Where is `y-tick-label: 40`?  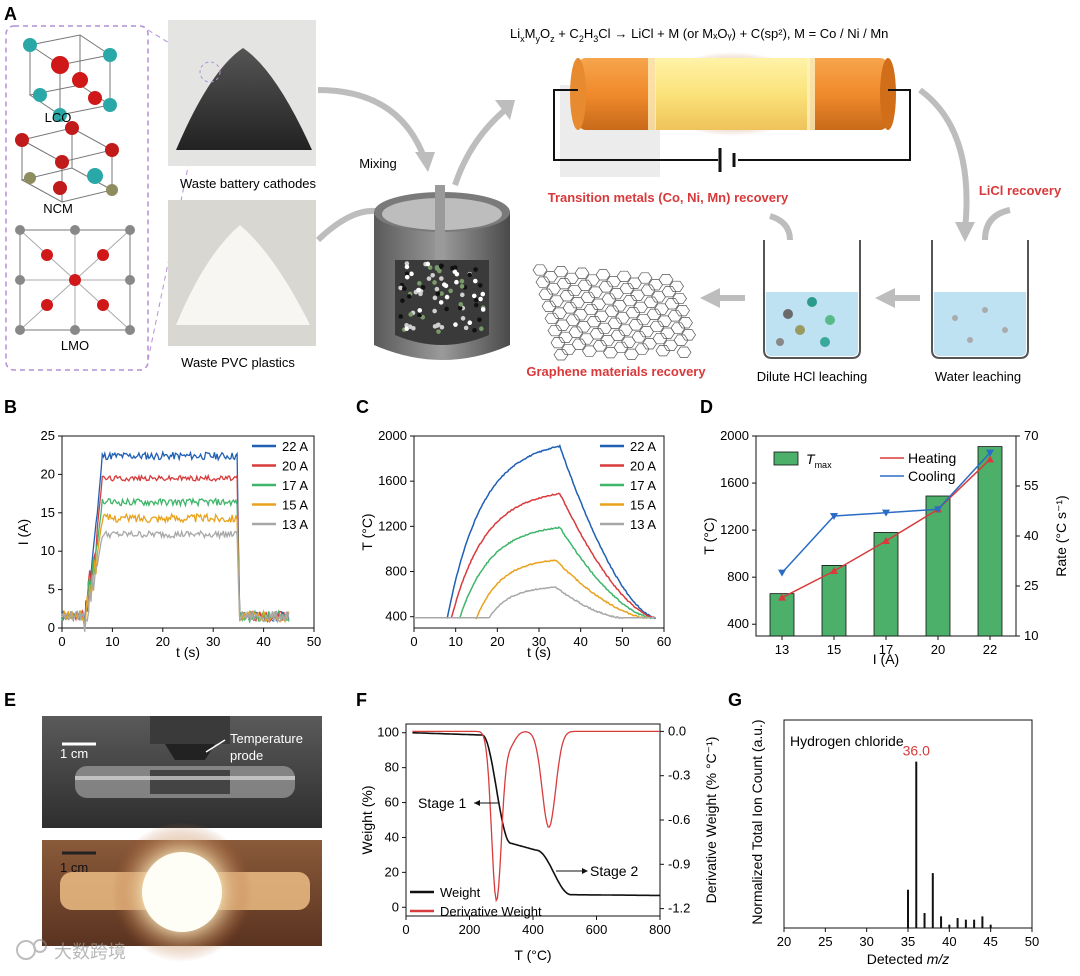
y-tick-label: 40 is located at coordinates (392, 836).